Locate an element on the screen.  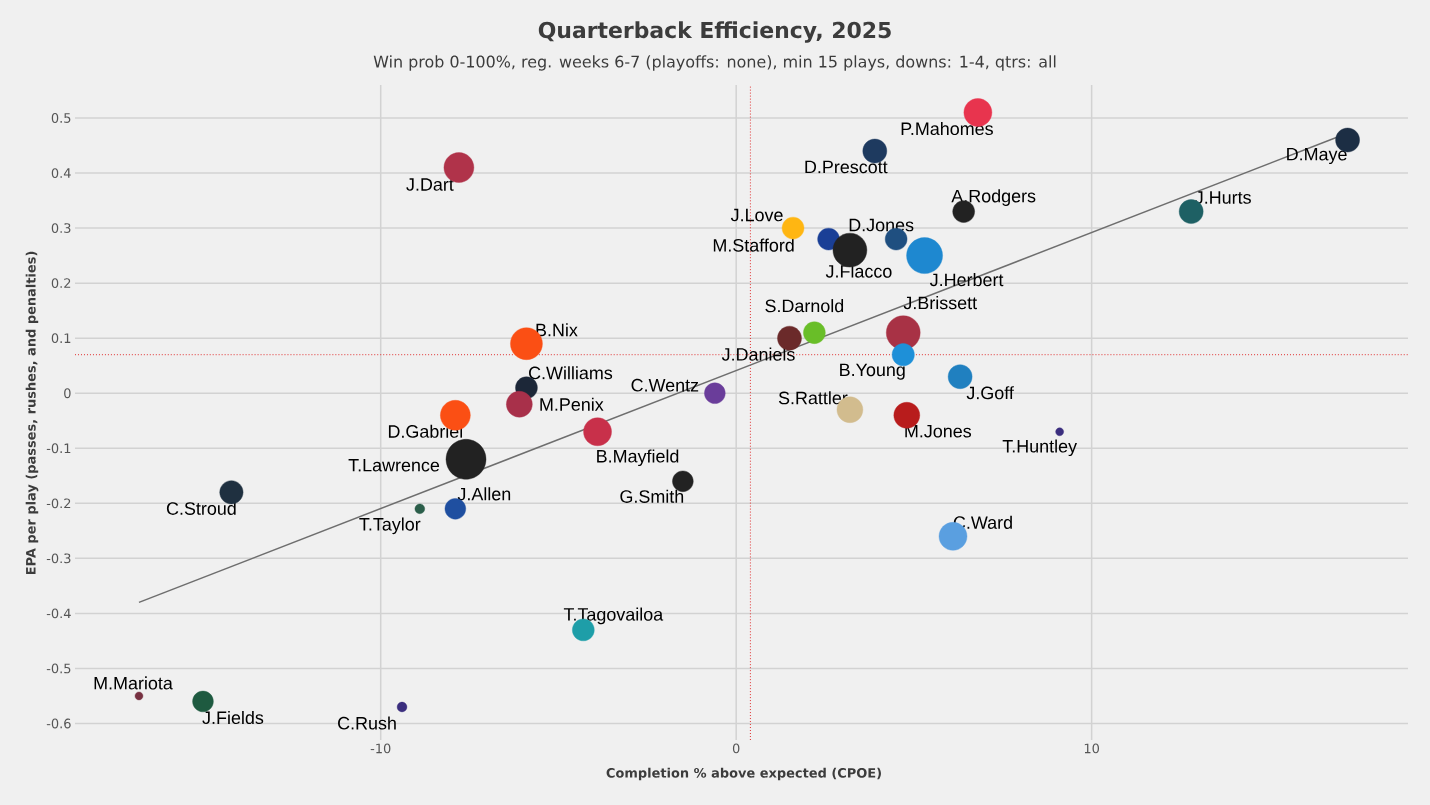
annotation: S.Darnold is located at coordinates (804, 306).